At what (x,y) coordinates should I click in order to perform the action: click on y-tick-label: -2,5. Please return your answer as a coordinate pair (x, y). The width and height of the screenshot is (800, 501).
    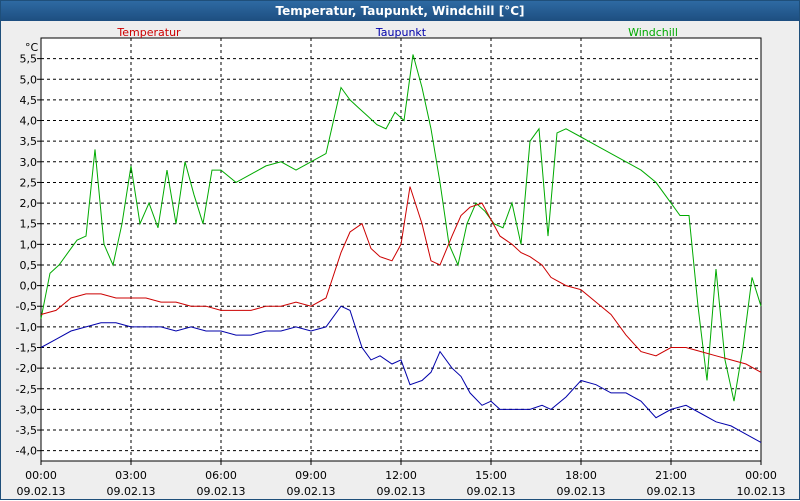
    Looking at the image, I should click on (26, 389).